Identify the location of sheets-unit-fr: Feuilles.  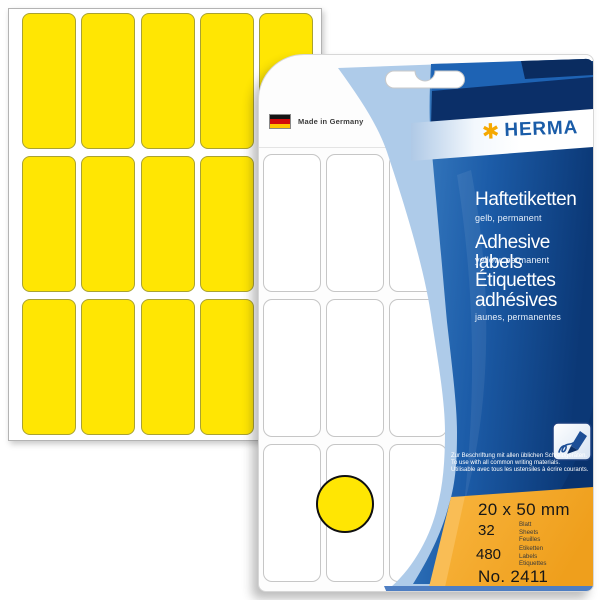
(530, 540).